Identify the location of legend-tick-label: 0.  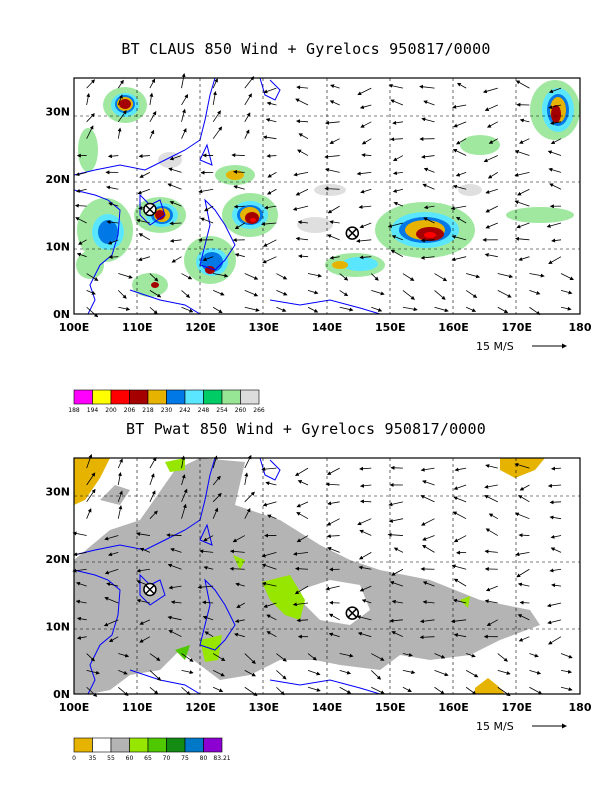
(74, 758).